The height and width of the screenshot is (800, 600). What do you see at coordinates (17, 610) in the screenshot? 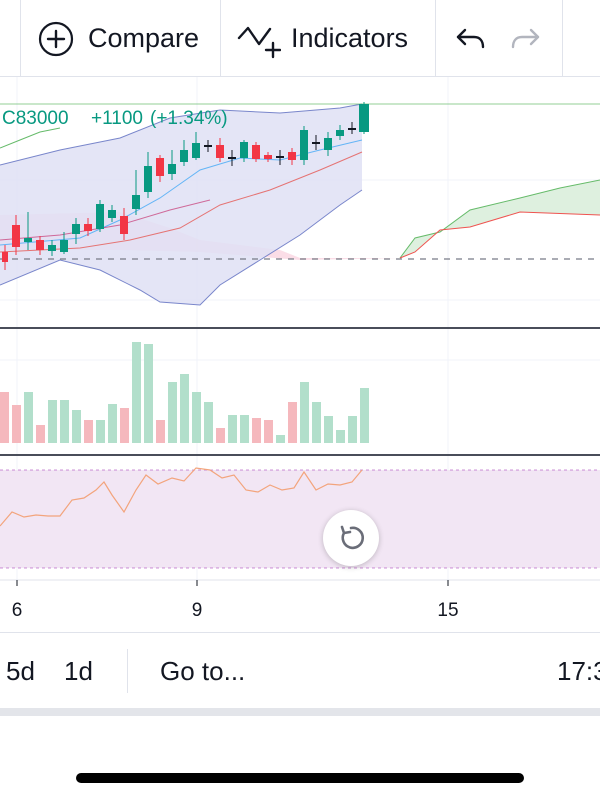
I see `x-axis-label: 6` at bounding box center [17, 610].